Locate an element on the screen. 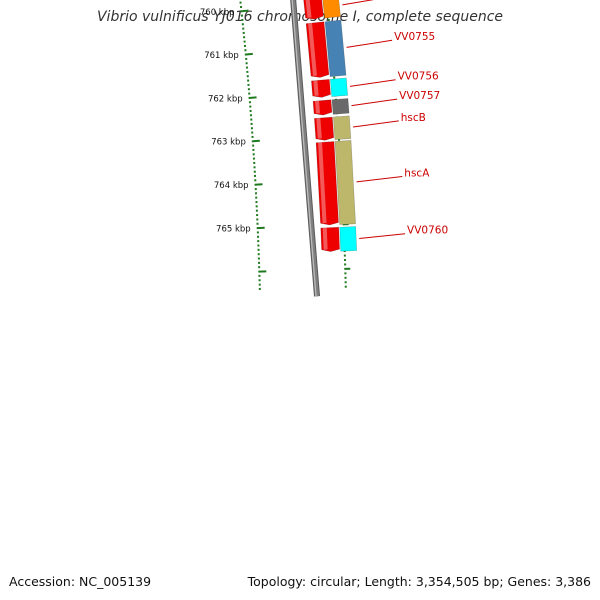  gene-label: hscB is located at coordinates (413, 118).